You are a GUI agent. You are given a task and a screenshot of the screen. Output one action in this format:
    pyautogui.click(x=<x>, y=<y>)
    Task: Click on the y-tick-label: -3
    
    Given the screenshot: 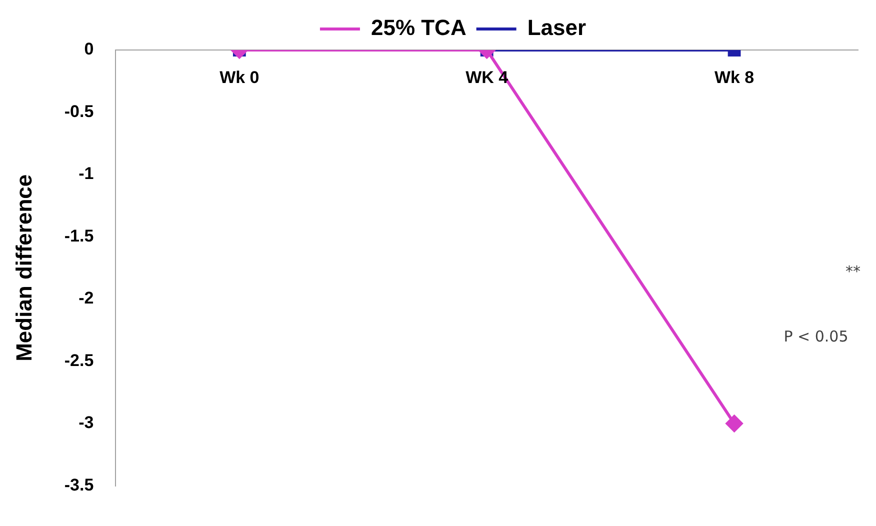 What is the action you would take?
    pyautogui.click(x=86, y=422)
    